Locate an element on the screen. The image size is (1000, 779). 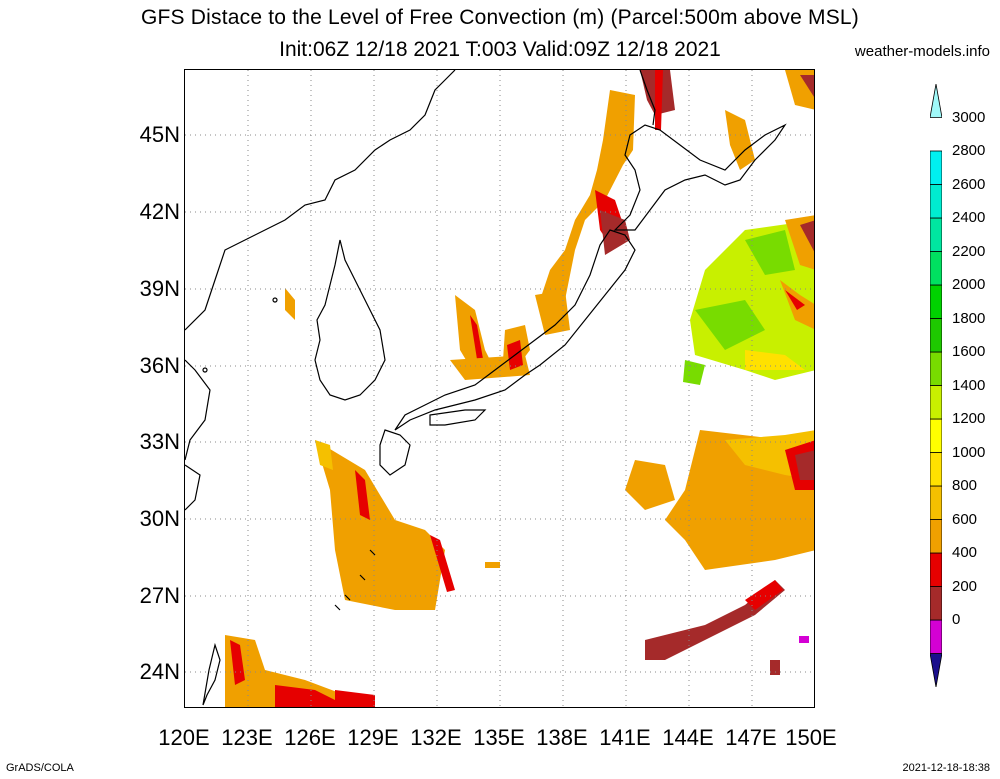
lat-label: 36N is located at coordinates (159, 365).